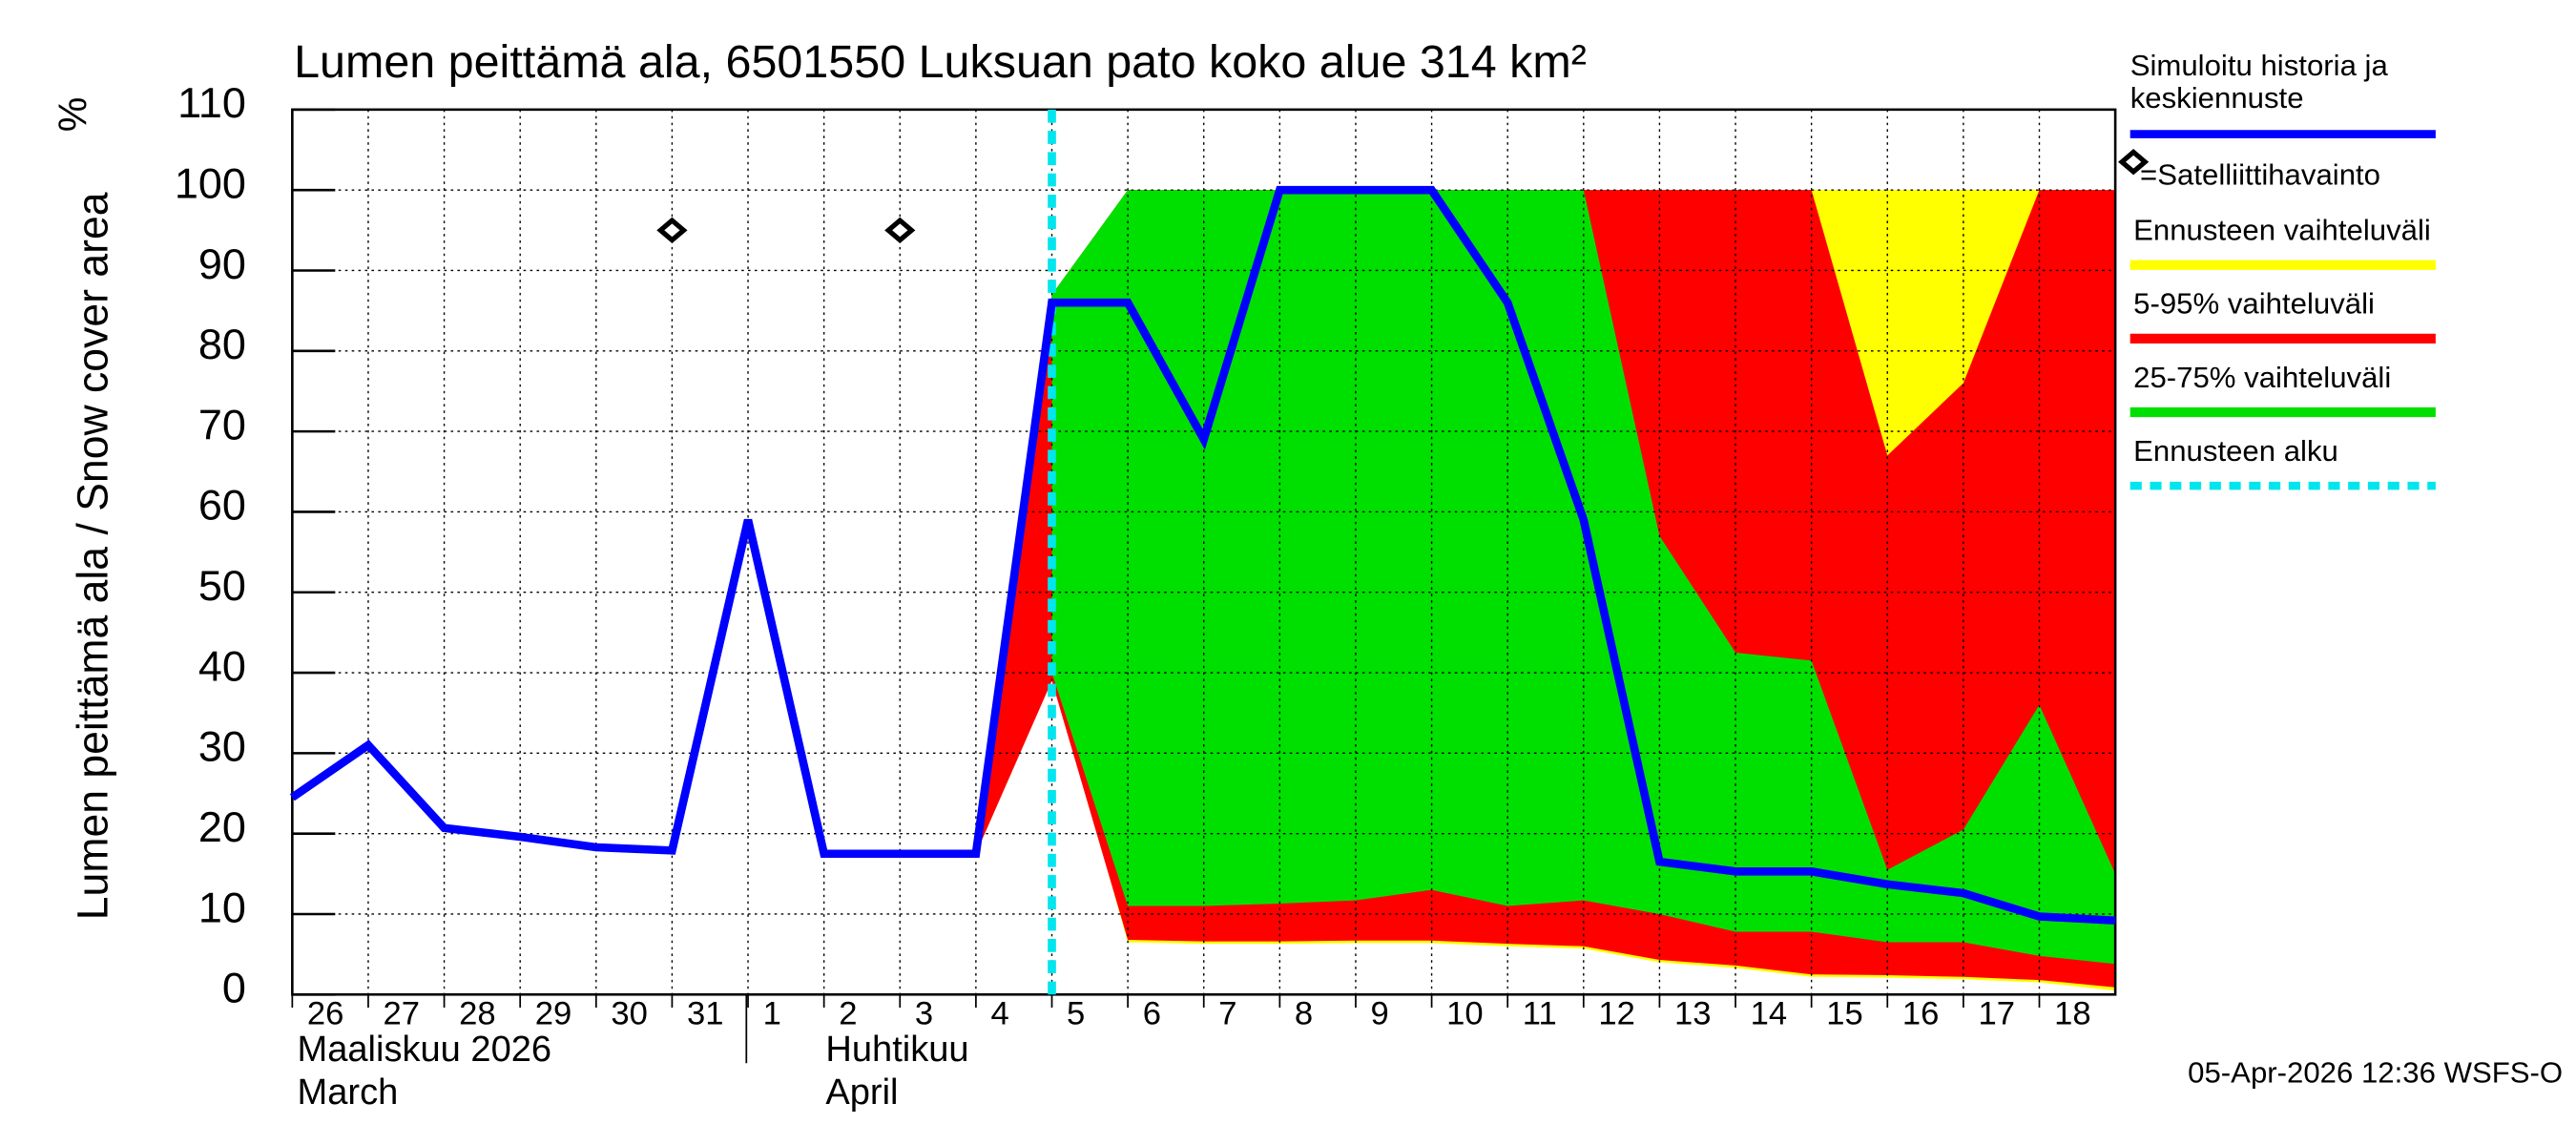  Describe the element at coordinates (1227, 1014) in the screenshot. I see `x-tick-label: 7` at that location.